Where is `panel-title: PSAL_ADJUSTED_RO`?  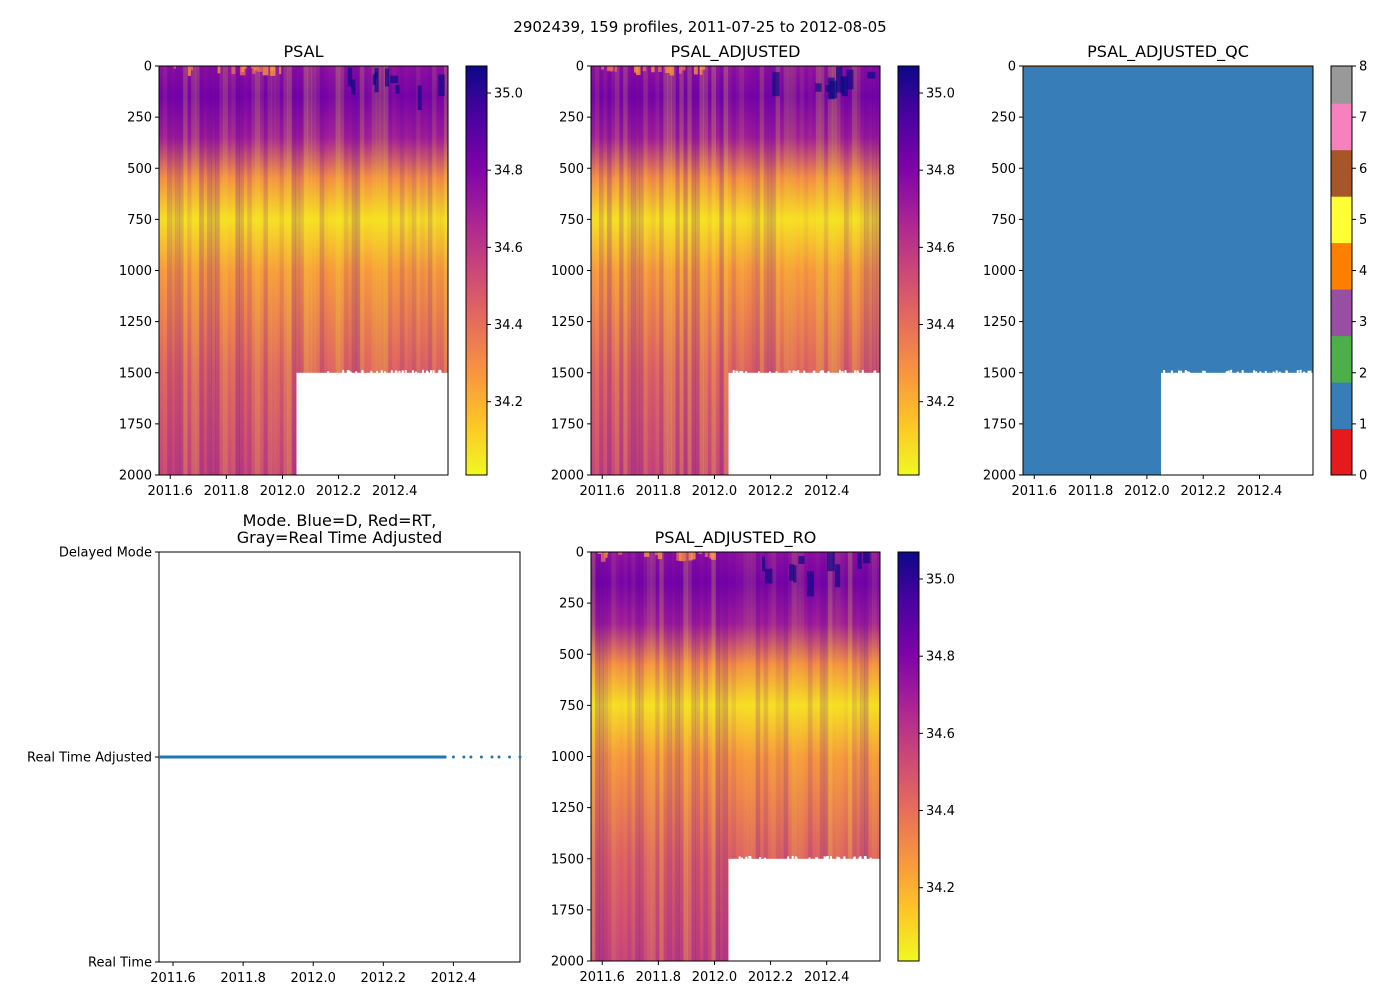
panel-title: PSAL_ADJUSTED_RO is located at coordinates (736, 538).